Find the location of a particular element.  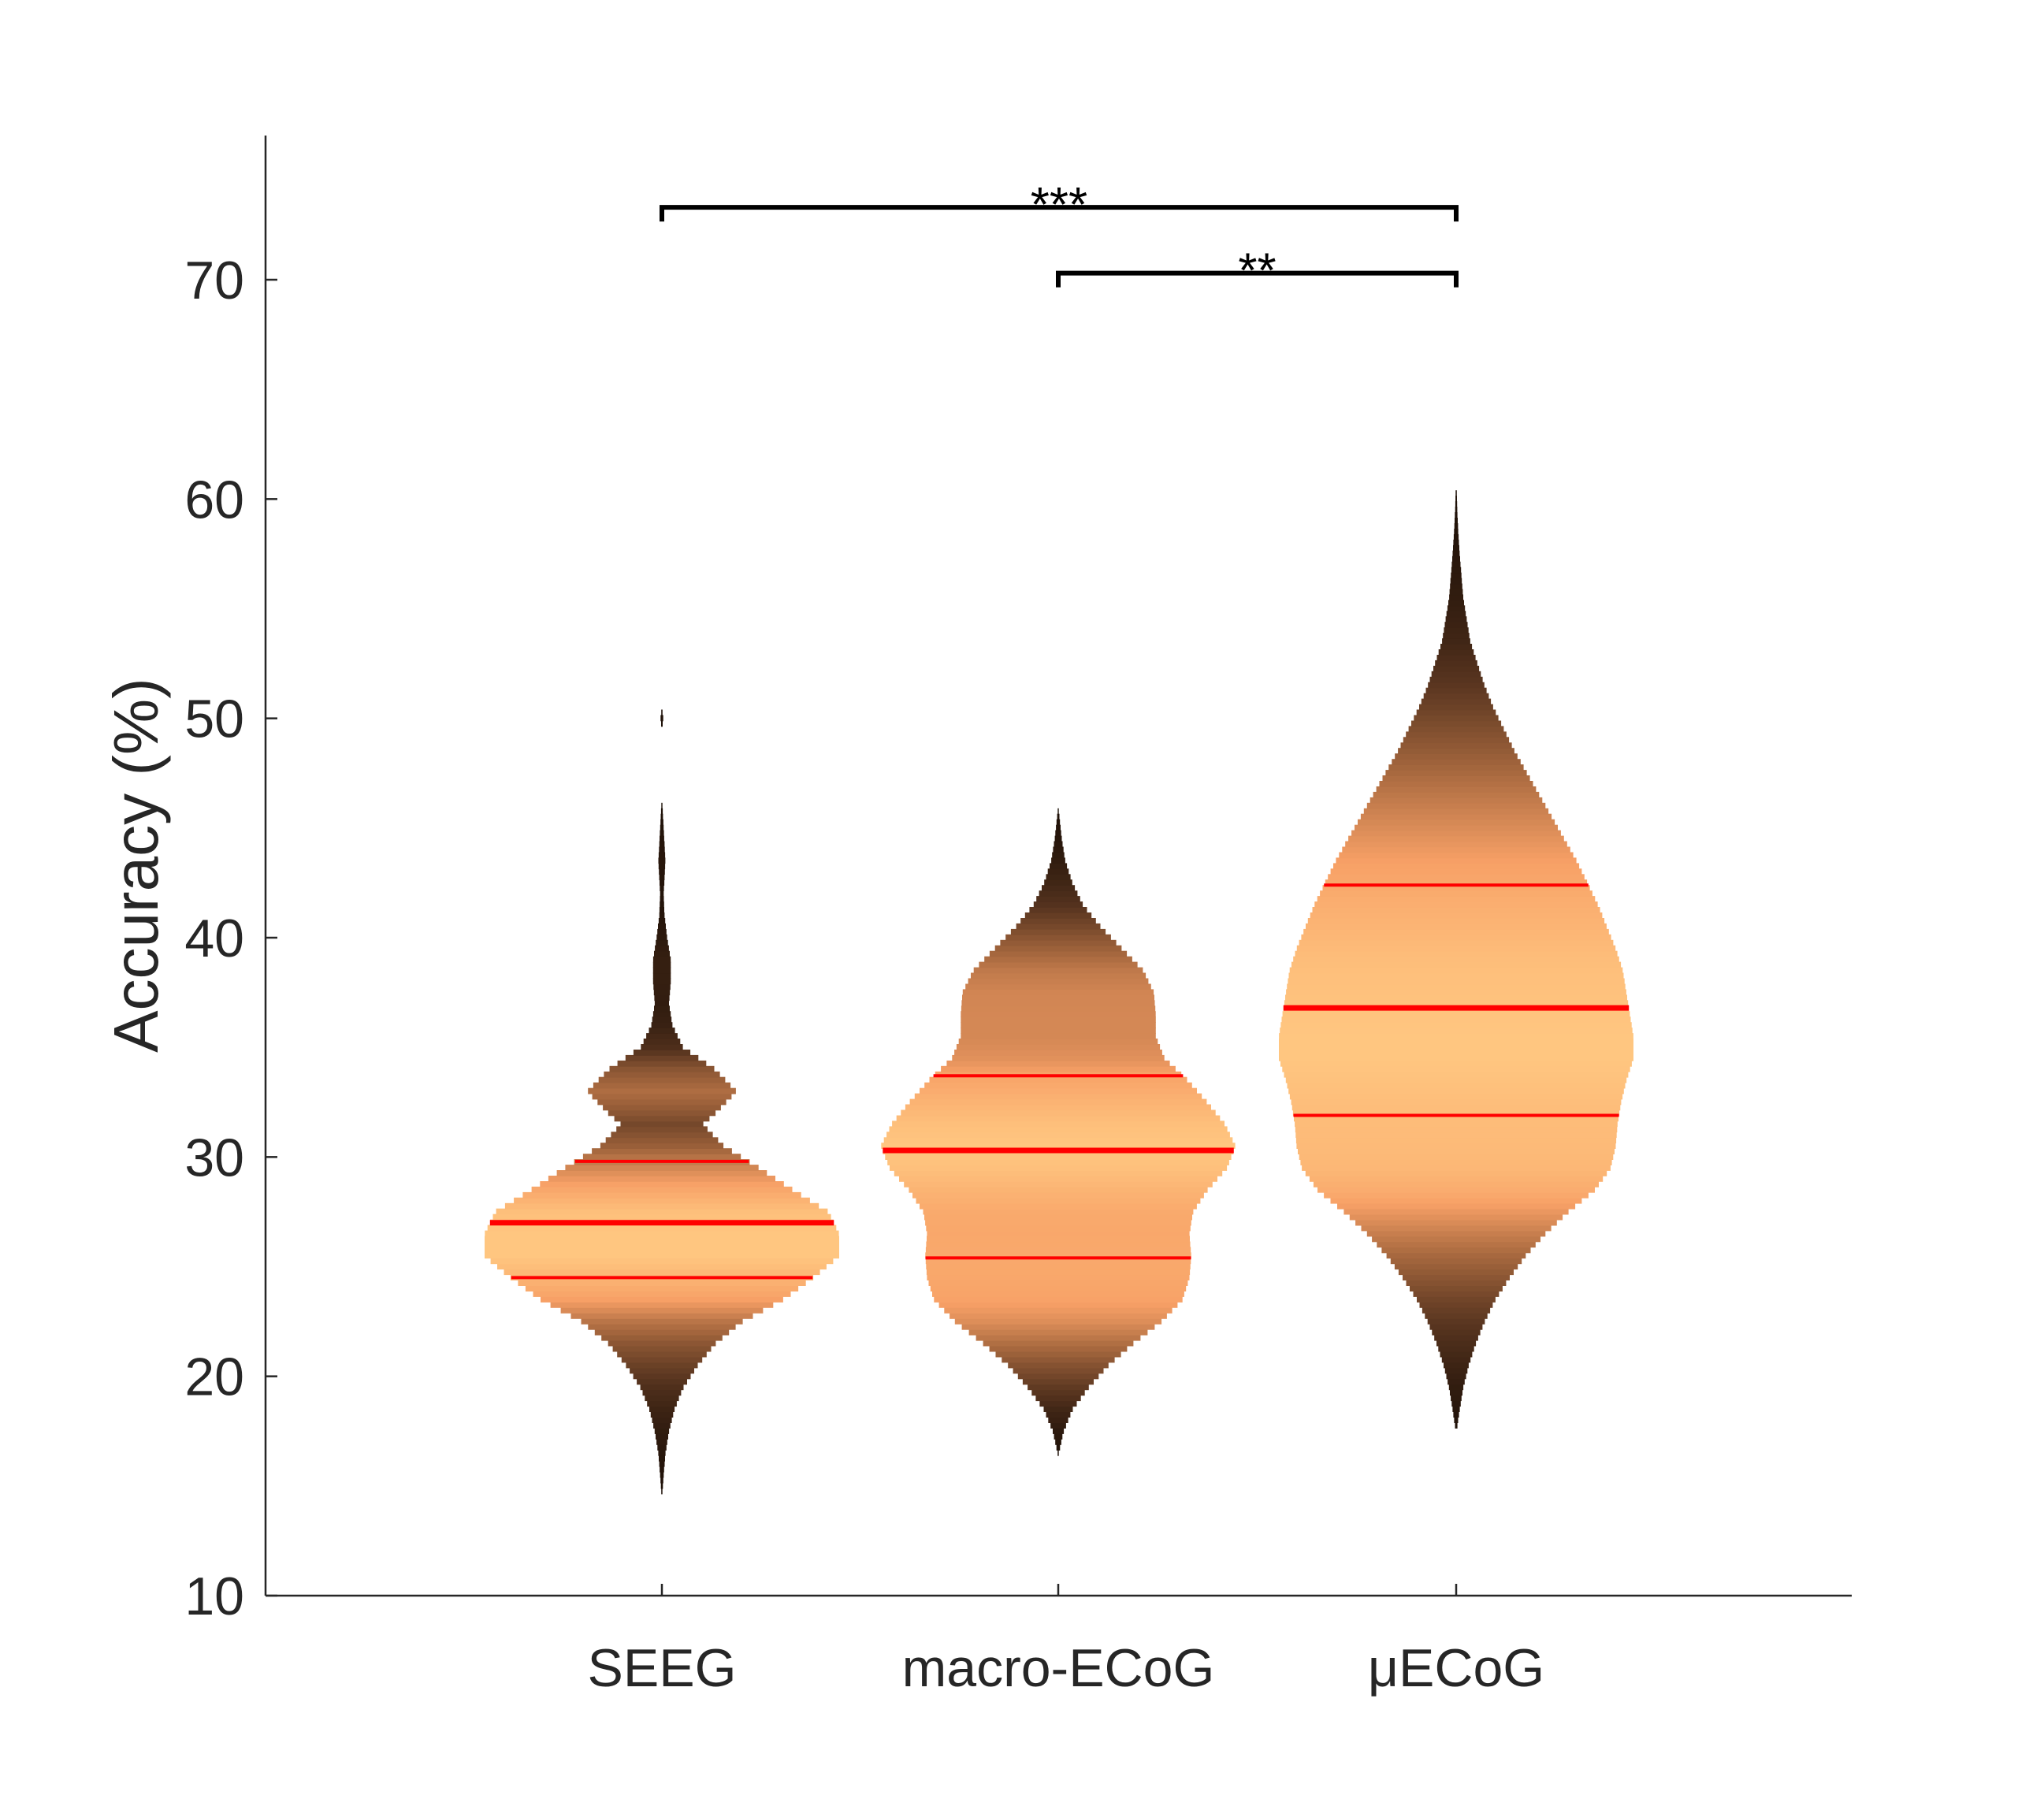

violin-macroecog is located at coordinates (1058, 1132).